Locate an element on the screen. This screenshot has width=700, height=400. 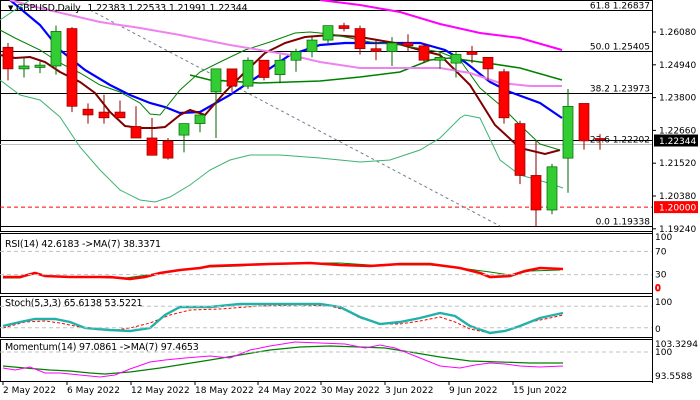
svg-text: 38.2 1.23973 is located at coordinates (620, 90).